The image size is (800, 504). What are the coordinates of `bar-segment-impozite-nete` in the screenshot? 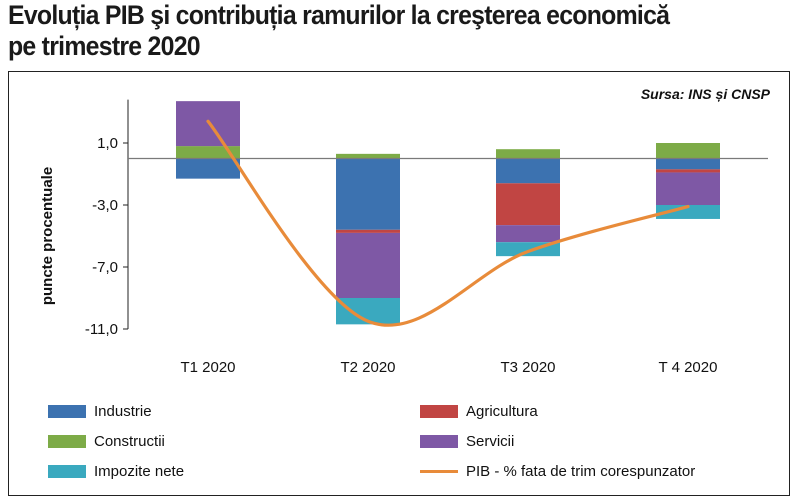 It's located at (688, 212).